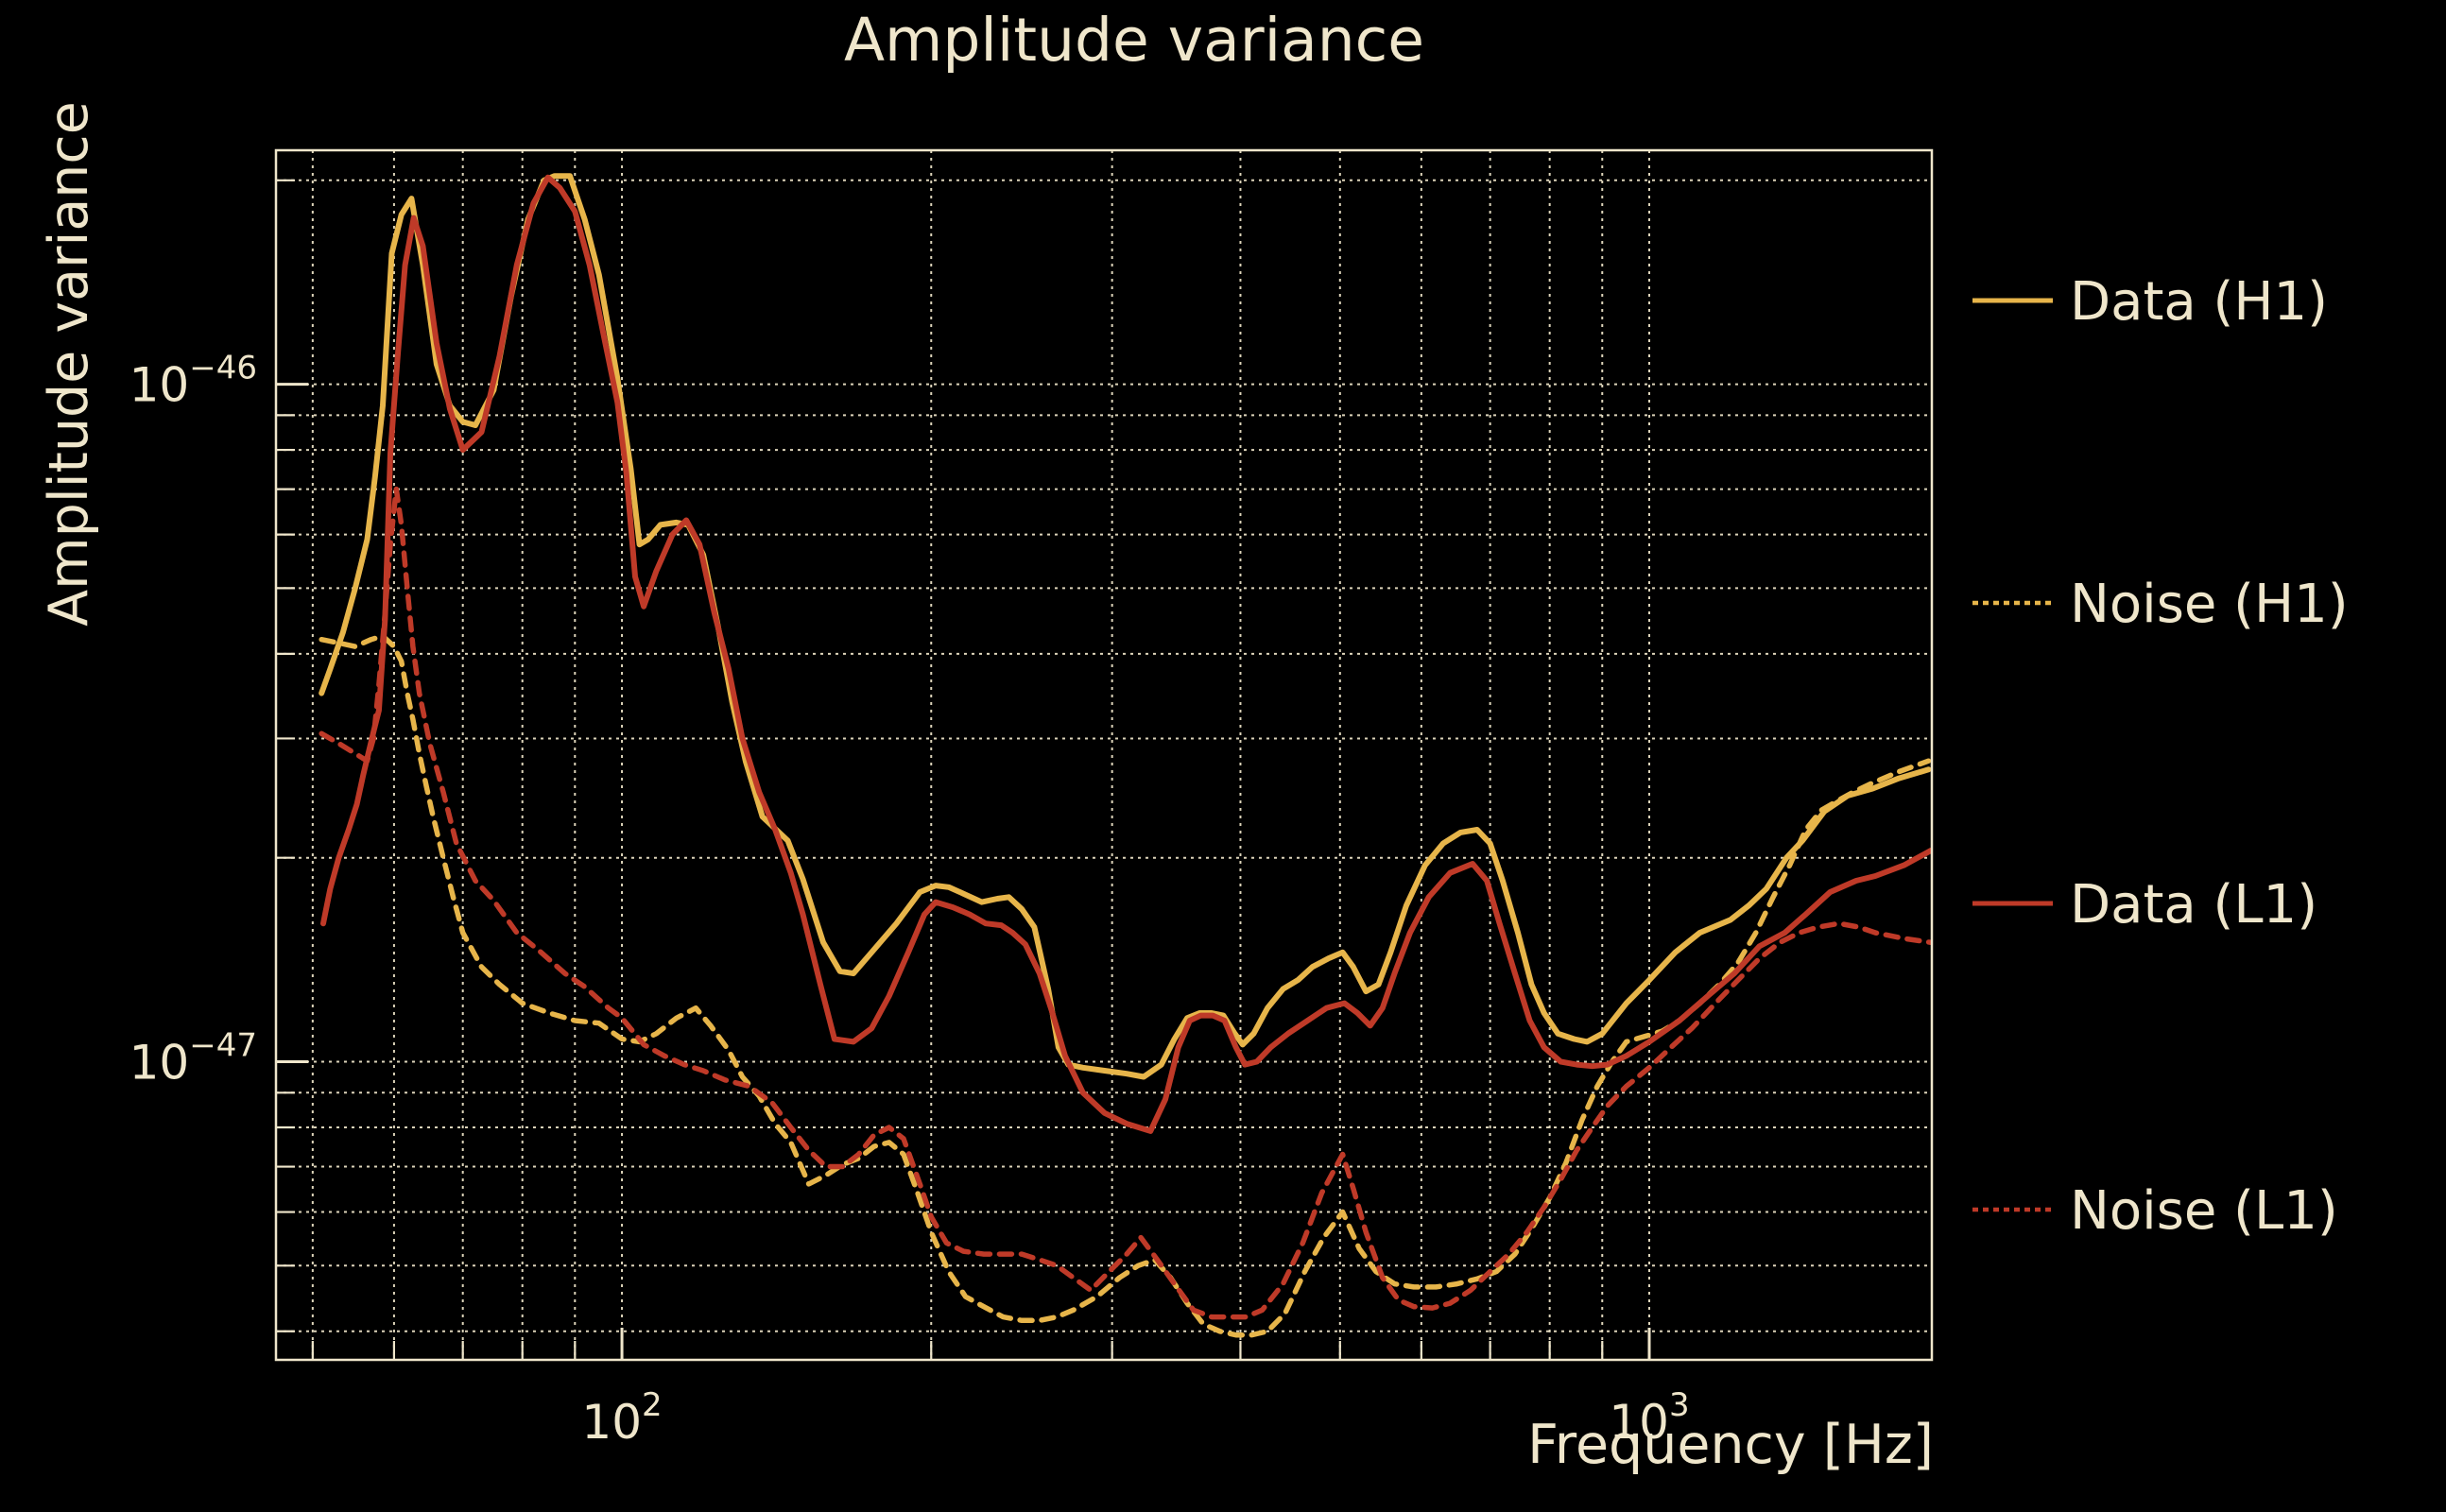 Image resolution: width=2446 pixels, height=1512 pixels. I want to click on legend-item-data-l1: Data (L1), so click(2144, 905).